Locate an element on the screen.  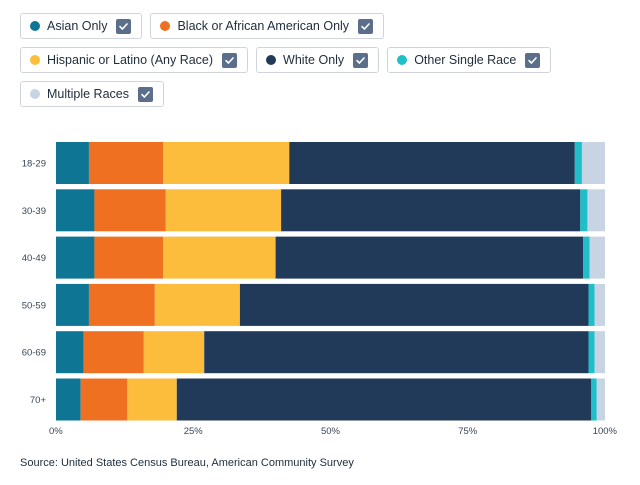
legend-toggle-white-only: White Only is located at coordinates (318, 60).